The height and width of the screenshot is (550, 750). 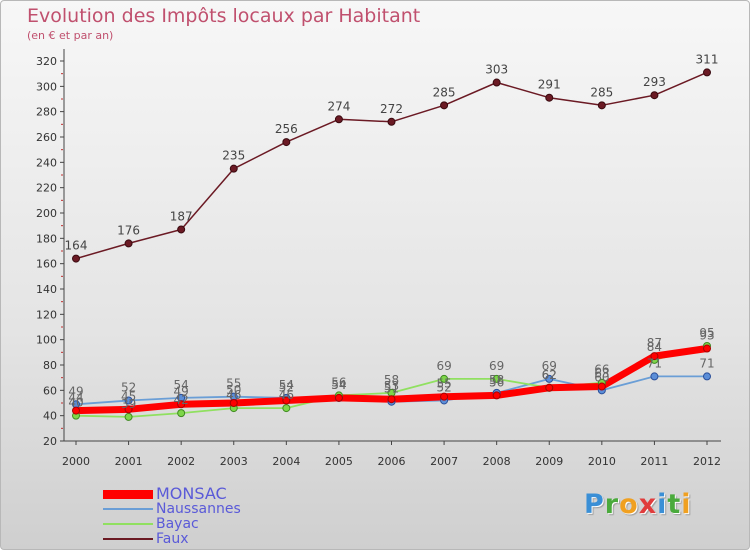 What do you see at coordinates (444, 461) in the screenshot?
I see `x-tick-label: 2007` at bounding box center [444, 461].